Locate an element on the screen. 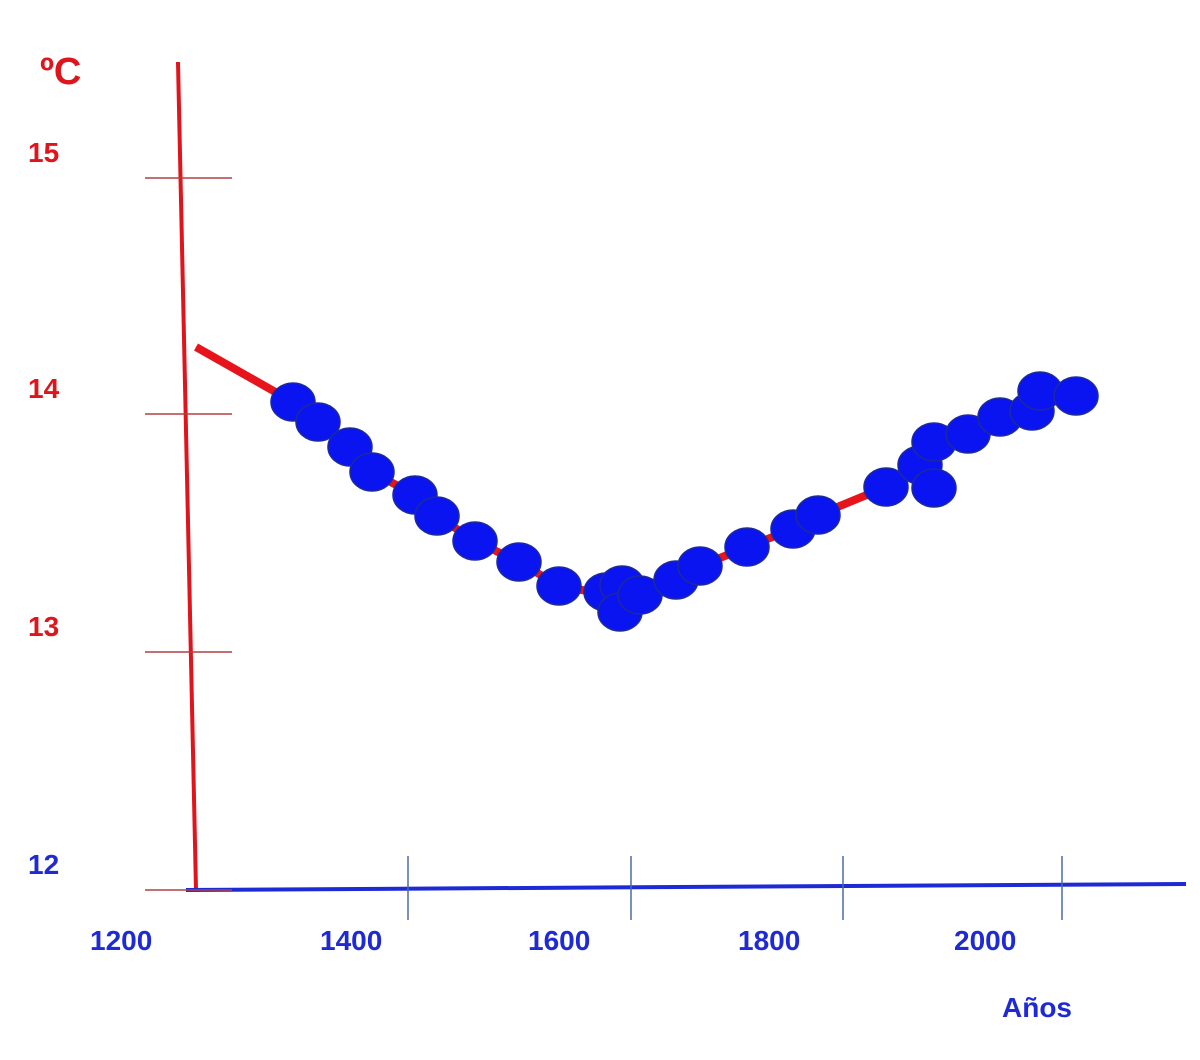 The height and width of the screenshot is (1060, 1200). x-tick-label-1600: 1600 is located at coordinates (559, 940).